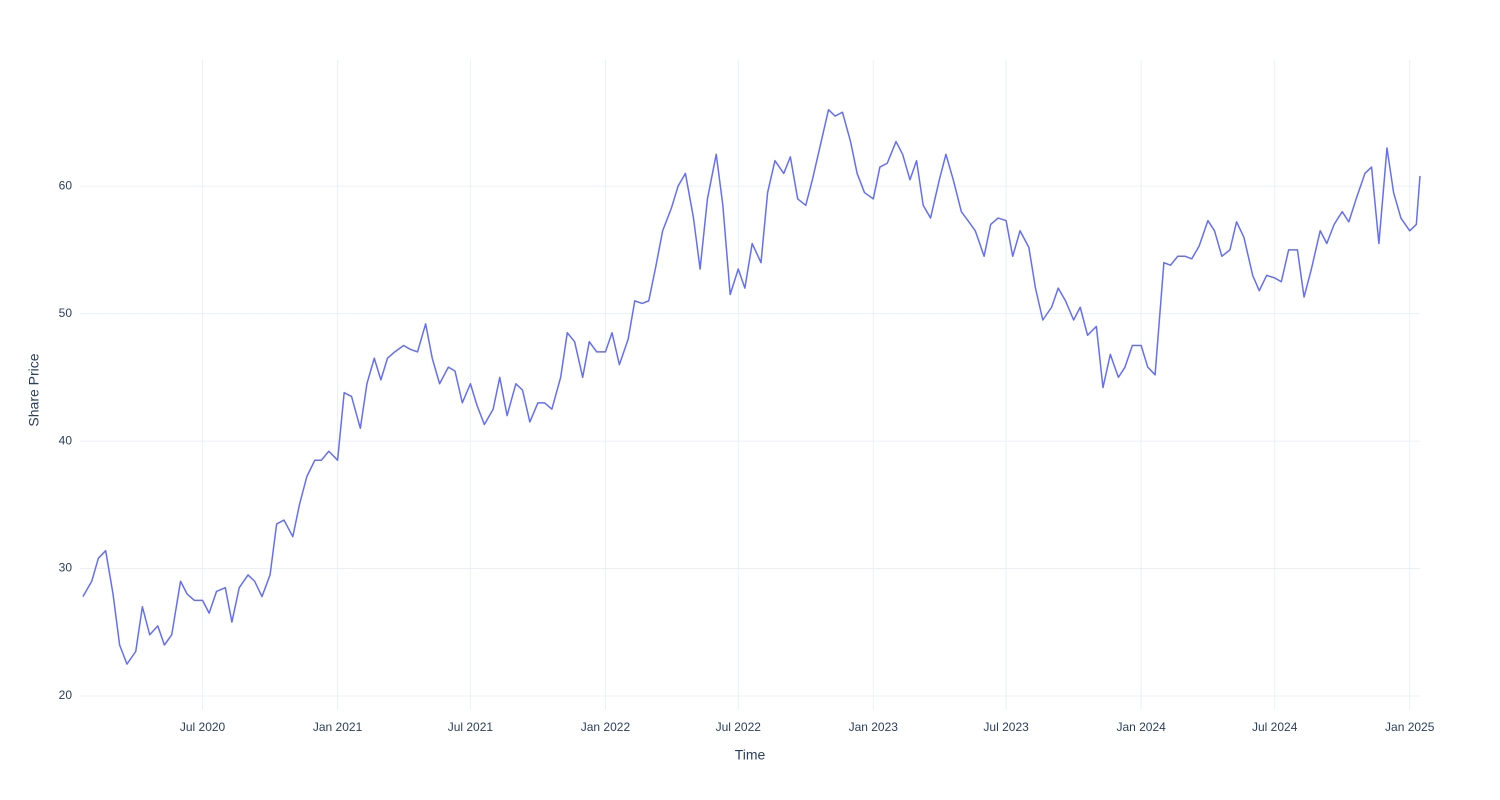 The image size is (1500, 800). What do you see at coordinates (1275, 727) in the screenshot?
I see `x-tick-label: Jul 2024` at bounding box center [1275, 727].